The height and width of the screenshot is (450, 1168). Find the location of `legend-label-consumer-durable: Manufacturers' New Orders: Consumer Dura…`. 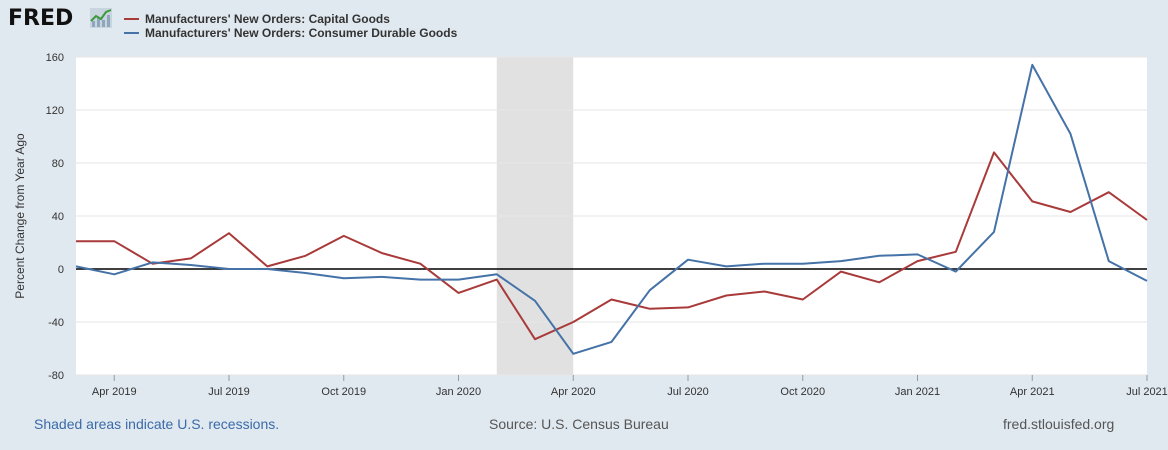

legend-label-consumer-durable: Manufacturers' New Orders: Consumer Dura… is located at coordinates (301, 33).